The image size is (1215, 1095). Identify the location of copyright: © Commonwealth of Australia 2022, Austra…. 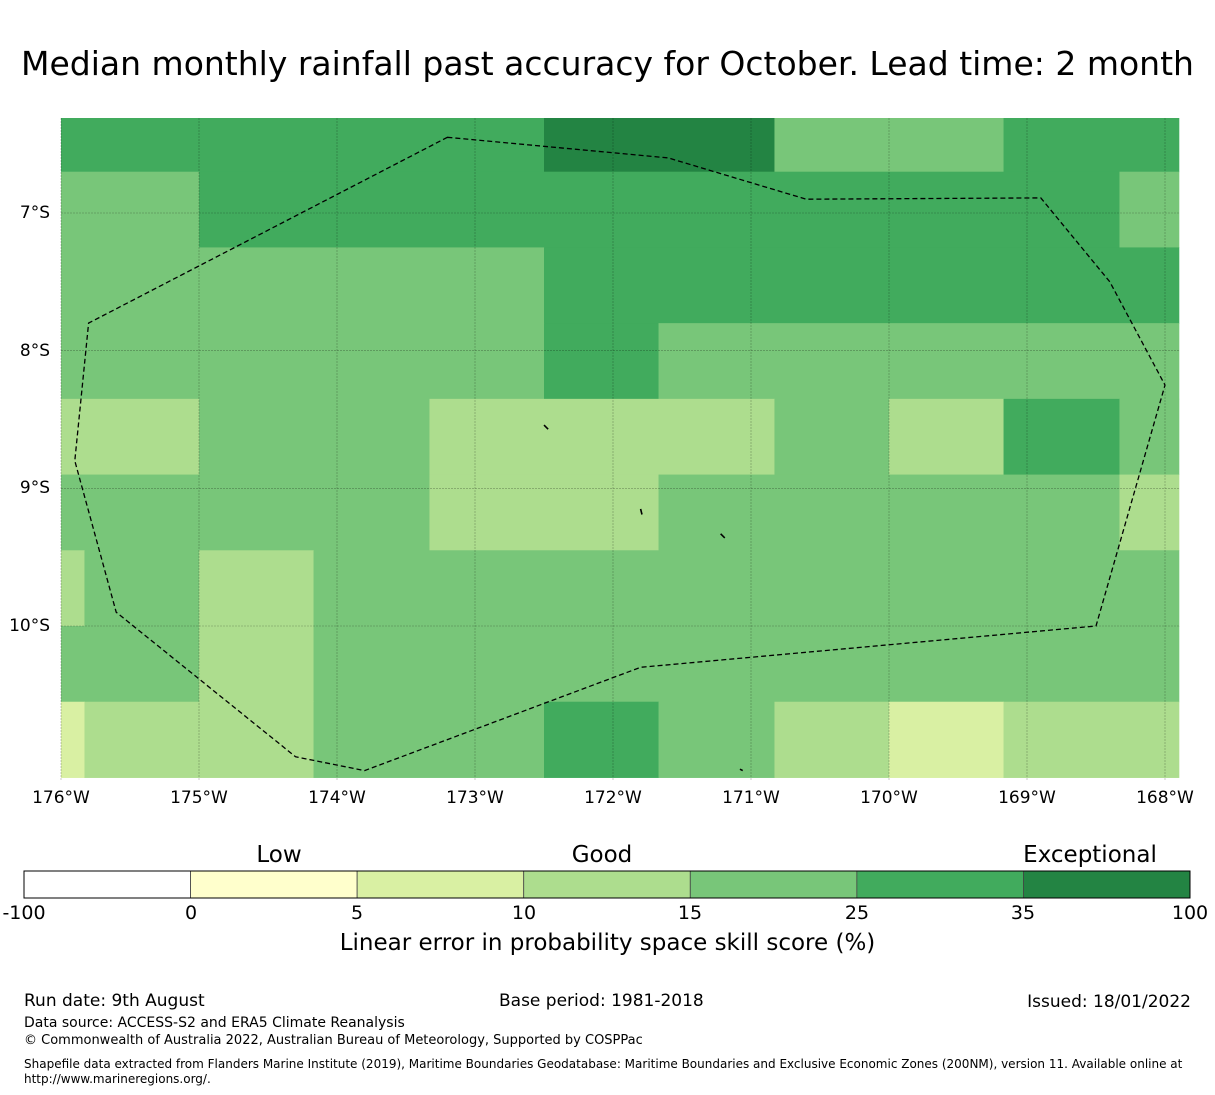
(333, 1040).